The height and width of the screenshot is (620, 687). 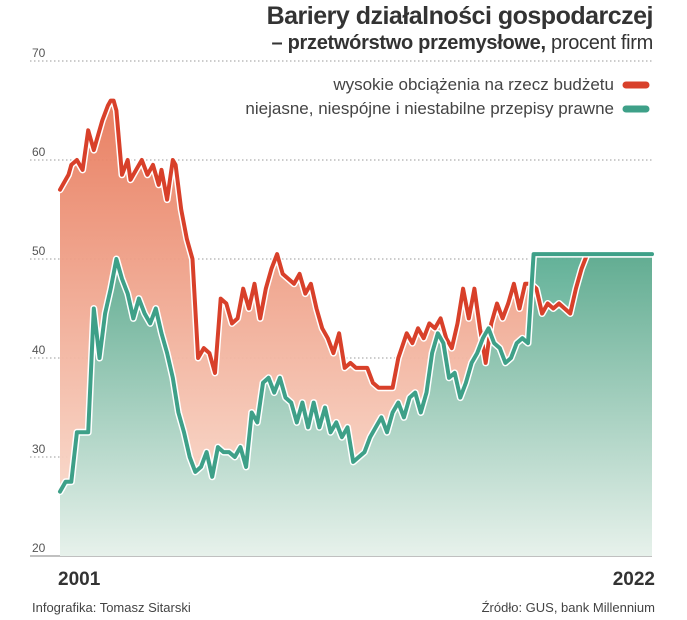 I want to click on y-tick-label-50: 50, so click(x=39, y=251).